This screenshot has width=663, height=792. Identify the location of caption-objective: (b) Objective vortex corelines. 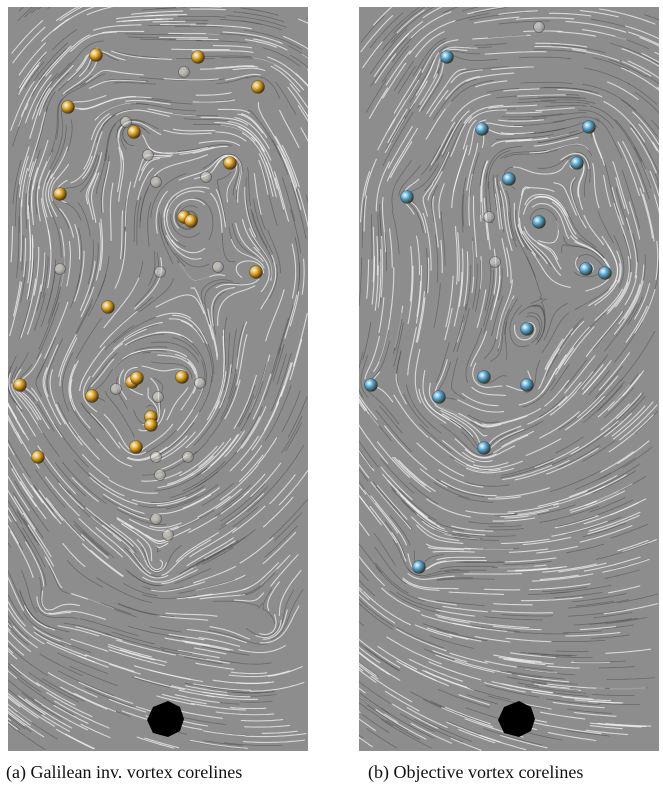
(475, 772).